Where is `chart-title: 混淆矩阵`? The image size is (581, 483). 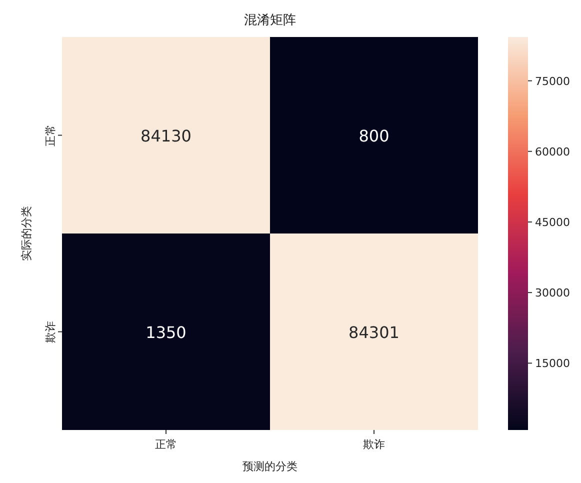 chart-title: 混淆矩阵 is located at coordinates (270, 20).